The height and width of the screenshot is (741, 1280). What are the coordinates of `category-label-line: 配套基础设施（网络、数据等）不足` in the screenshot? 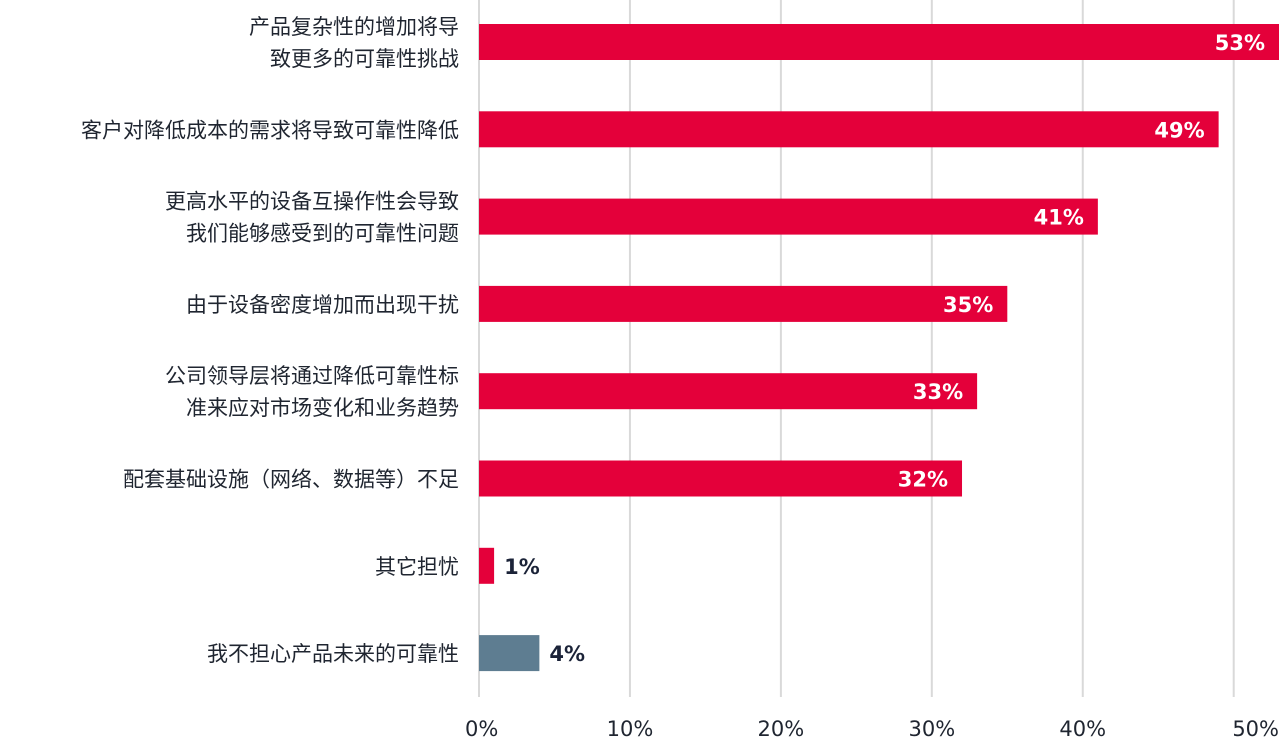 It's located at (291, 480).